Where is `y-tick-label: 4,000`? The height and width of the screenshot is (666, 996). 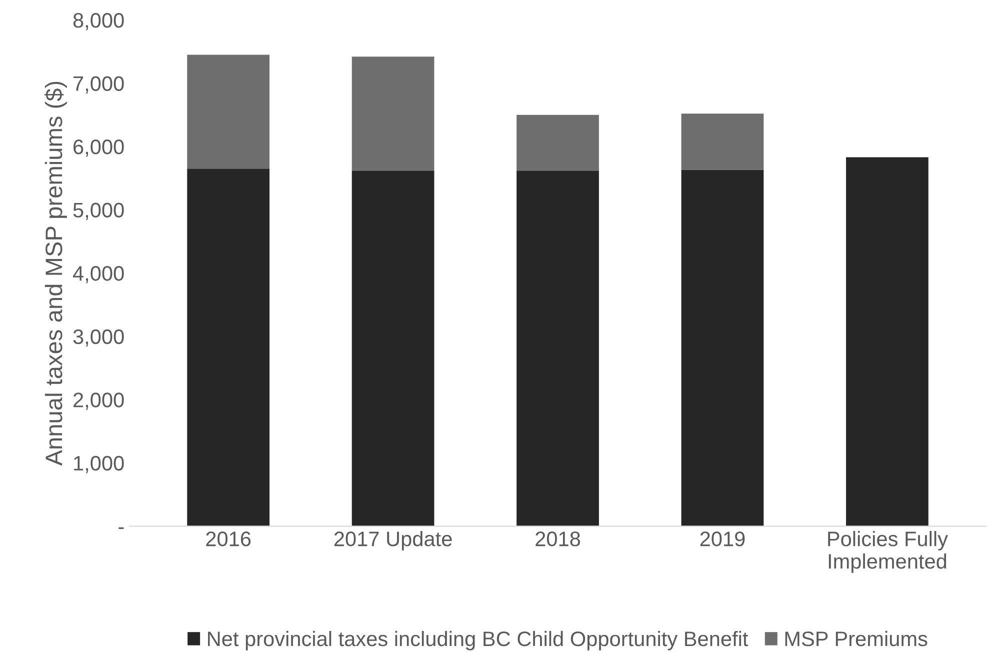 y-tick-label: 4,000 is located at coordinates (98, 275).